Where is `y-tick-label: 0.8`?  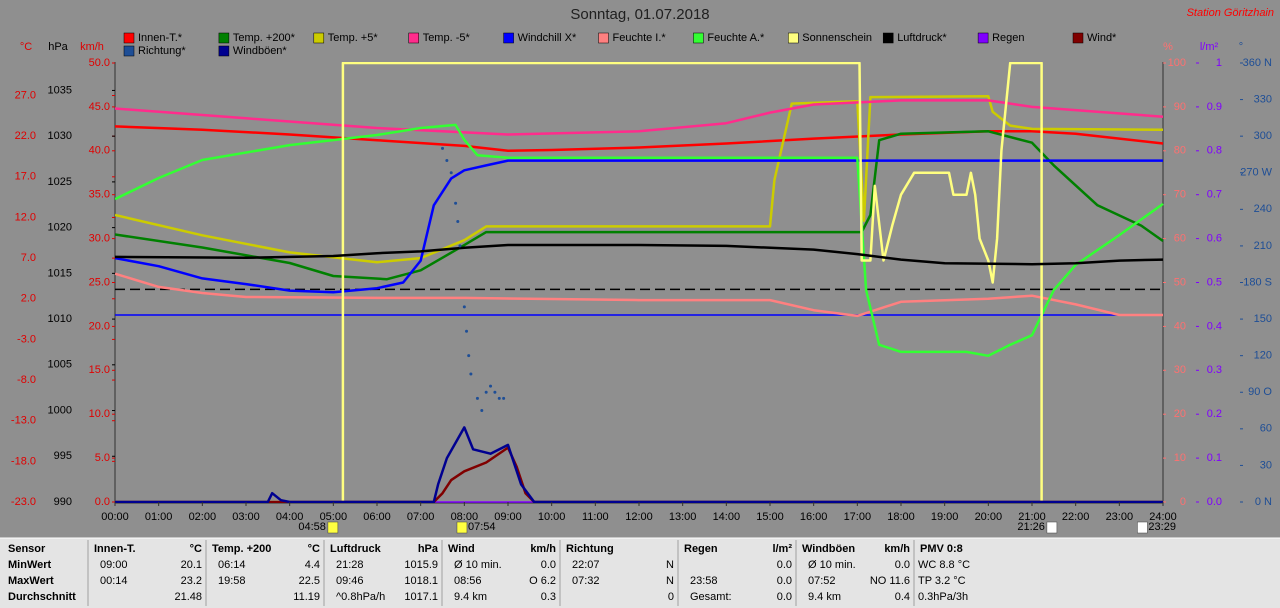
y-tick-label: 0.8 is located at coordinates (1214, 151).